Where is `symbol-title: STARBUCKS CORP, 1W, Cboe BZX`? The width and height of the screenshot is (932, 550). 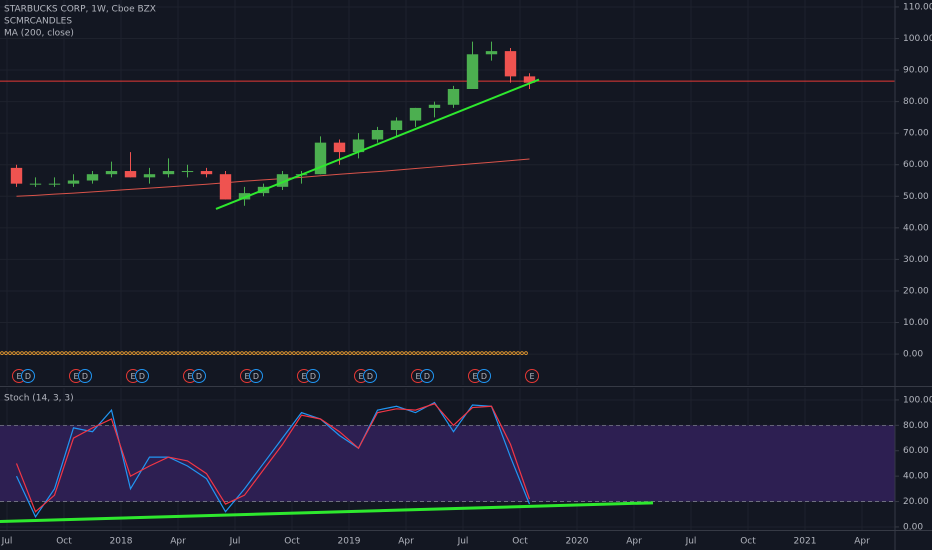
symbol-title: STARBUCKS CORP, 1W, Cboe BZX is located at coordinates (80, 10).